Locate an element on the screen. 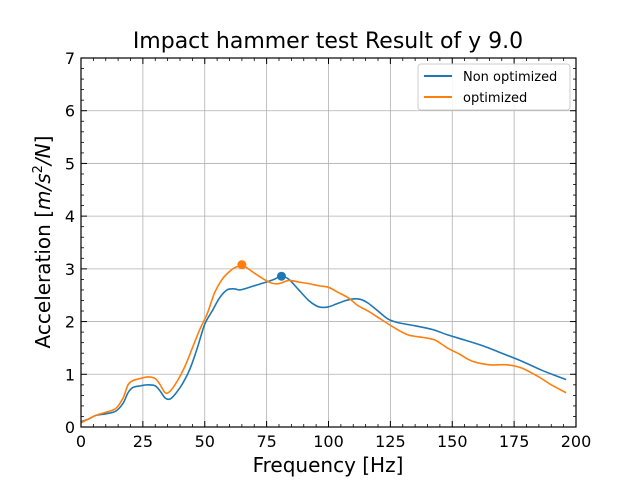 This screenshot has width=640, height=480. x-tick-label: 150 is located at coordinates (452, 441).